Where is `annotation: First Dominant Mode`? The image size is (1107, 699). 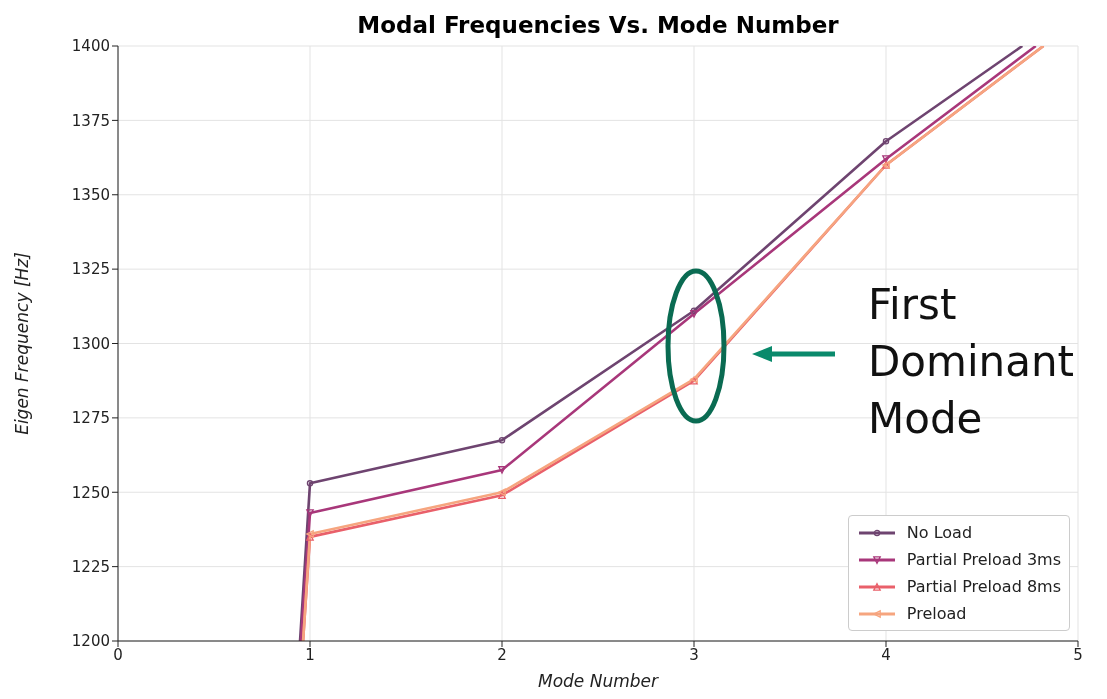
annotation: First Dominant Mode is located at coordinates (971, 362).